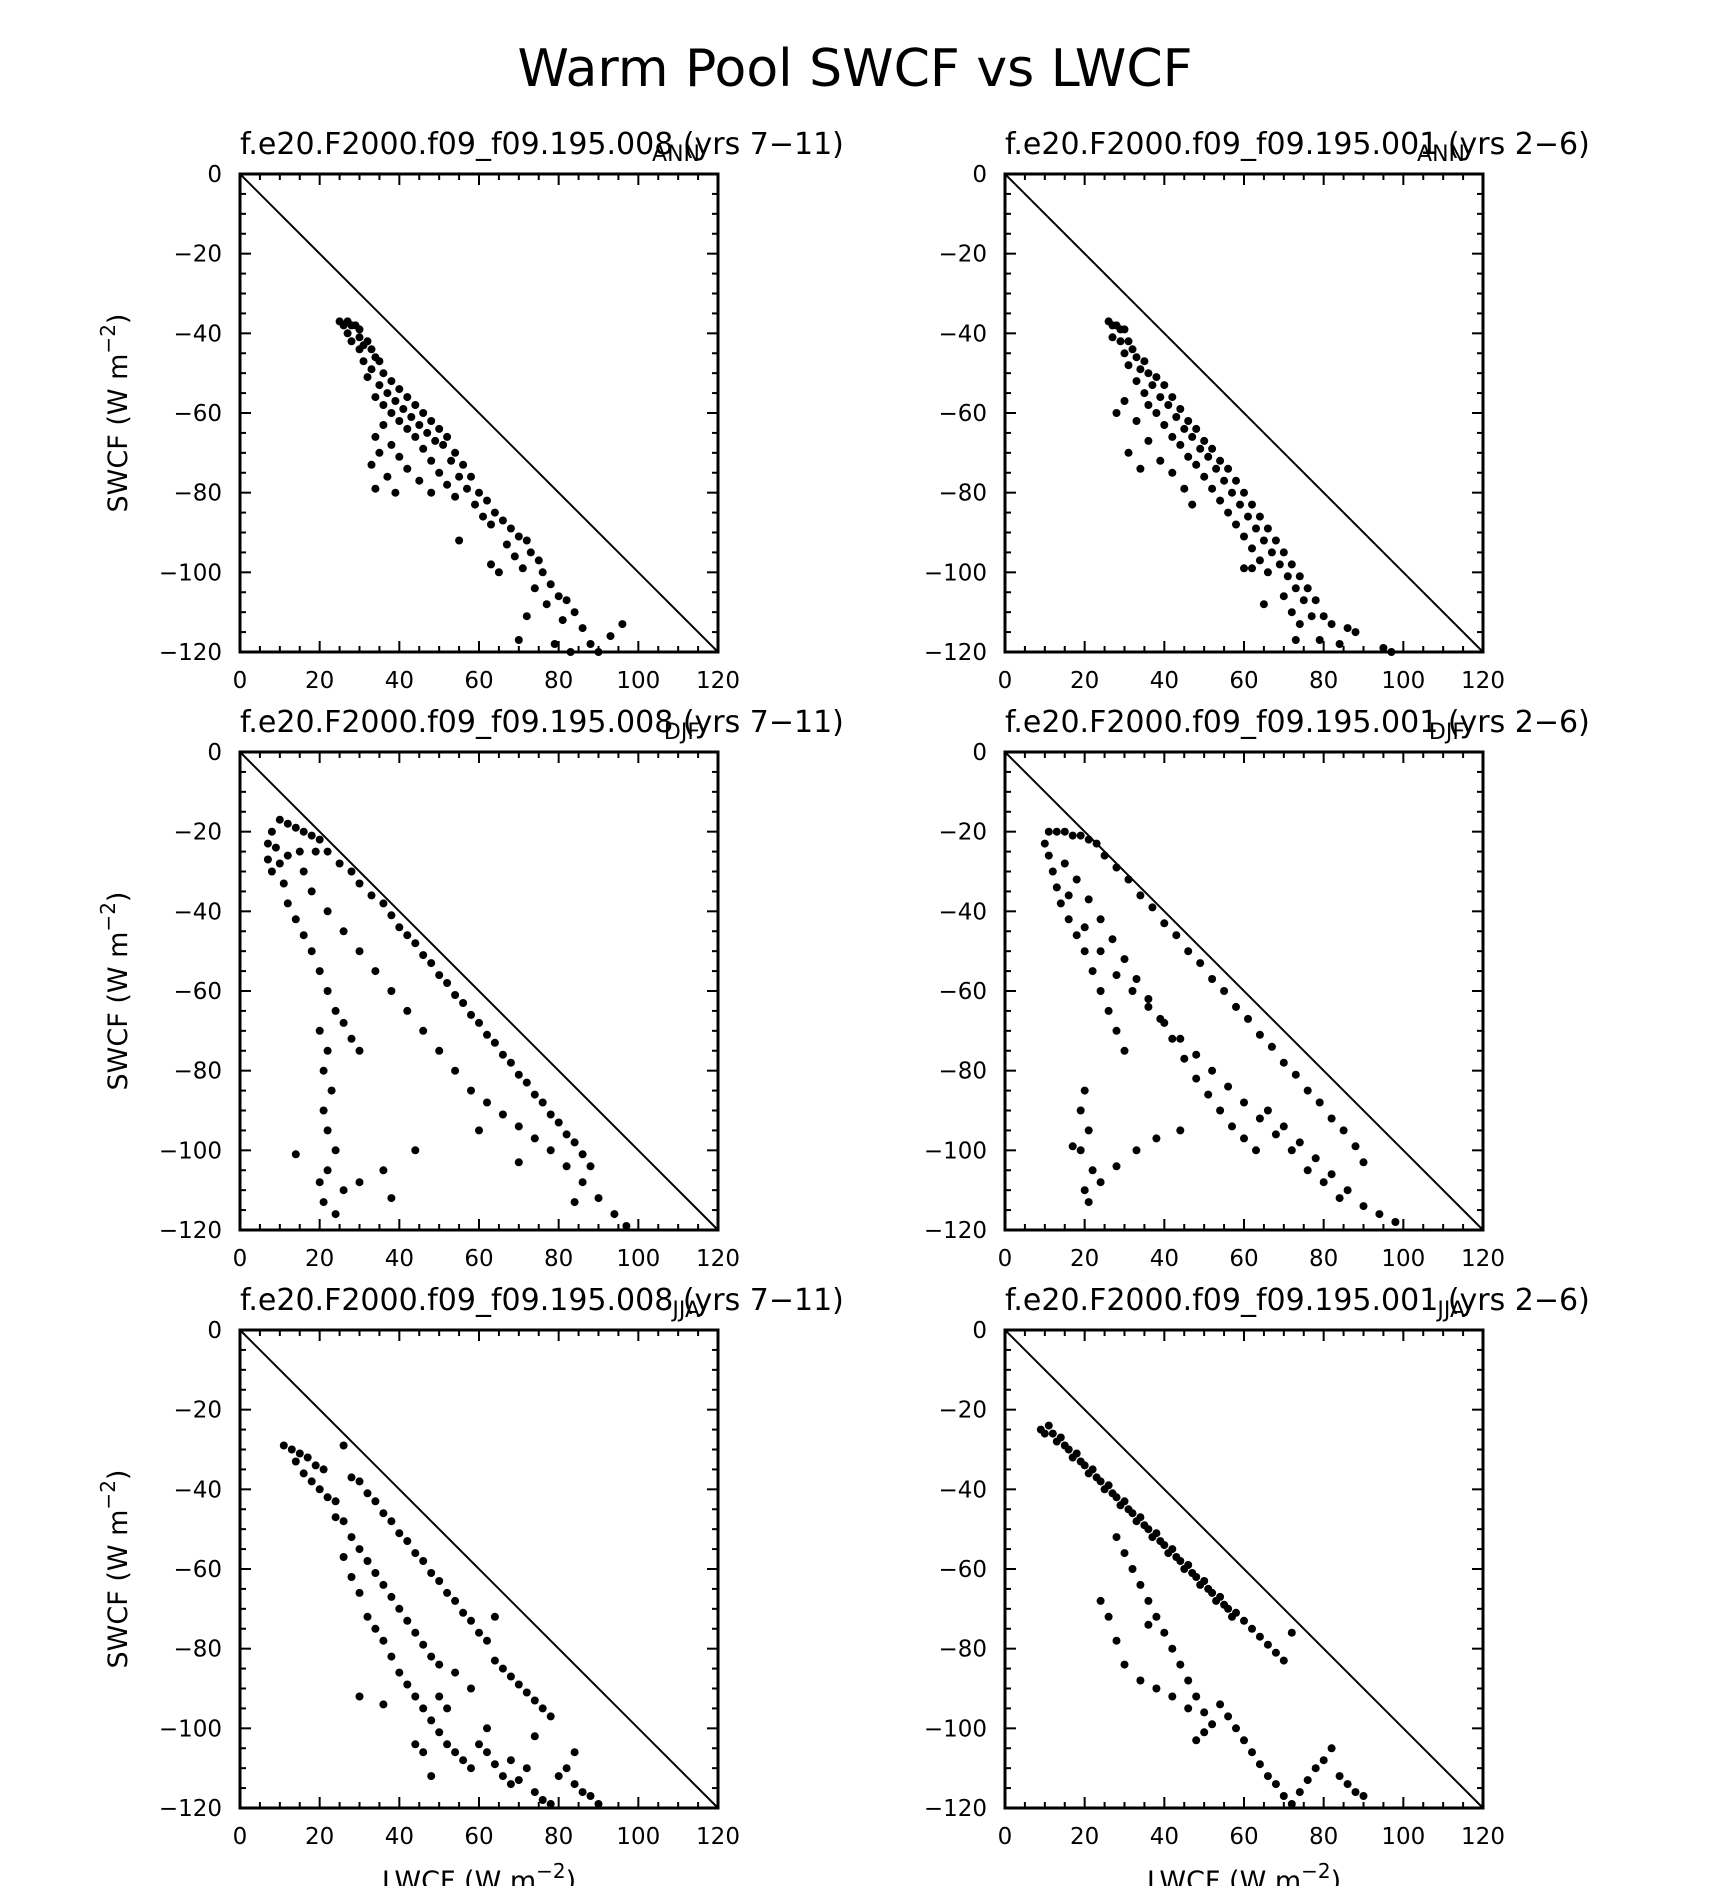 This screenshot has width=1710, height=1886. Describe the element at coordinates (1164, 1259) in the screenshot. I see `x-tick-label: 40` at that location.